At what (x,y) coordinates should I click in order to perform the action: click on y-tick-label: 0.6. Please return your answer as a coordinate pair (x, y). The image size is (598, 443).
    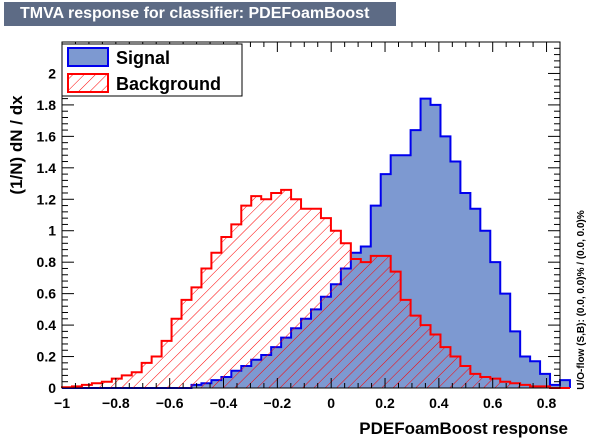
    Looking at the image, I should click on (47, 294).